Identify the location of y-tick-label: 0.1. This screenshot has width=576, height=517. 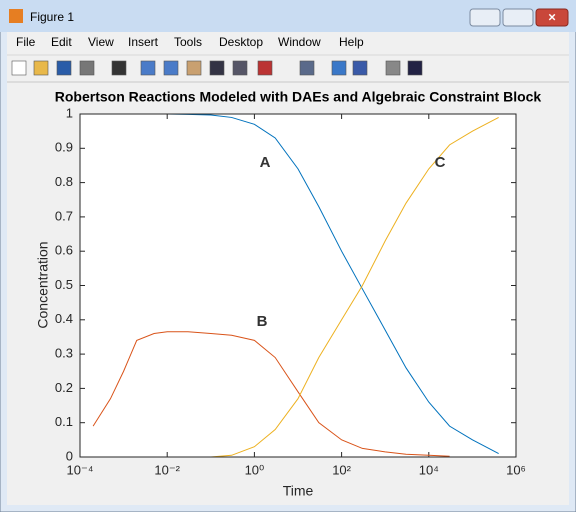
(64, 421).